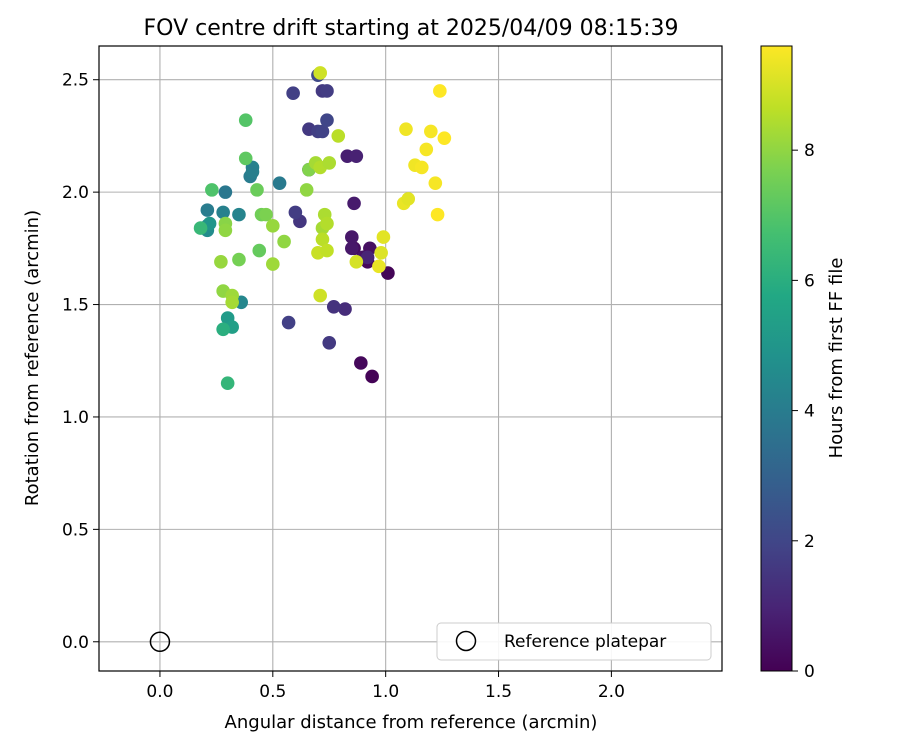  What do you see at coordinates (466, 641) in the screenshot?
I see `legend-marker-reference` at bounding box center [466, 641].